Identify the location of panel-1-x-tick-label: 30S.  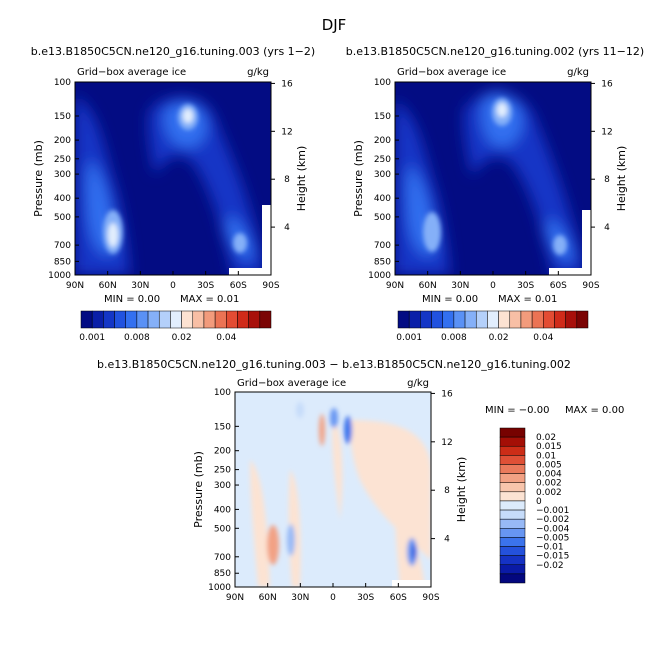
(525, 286).